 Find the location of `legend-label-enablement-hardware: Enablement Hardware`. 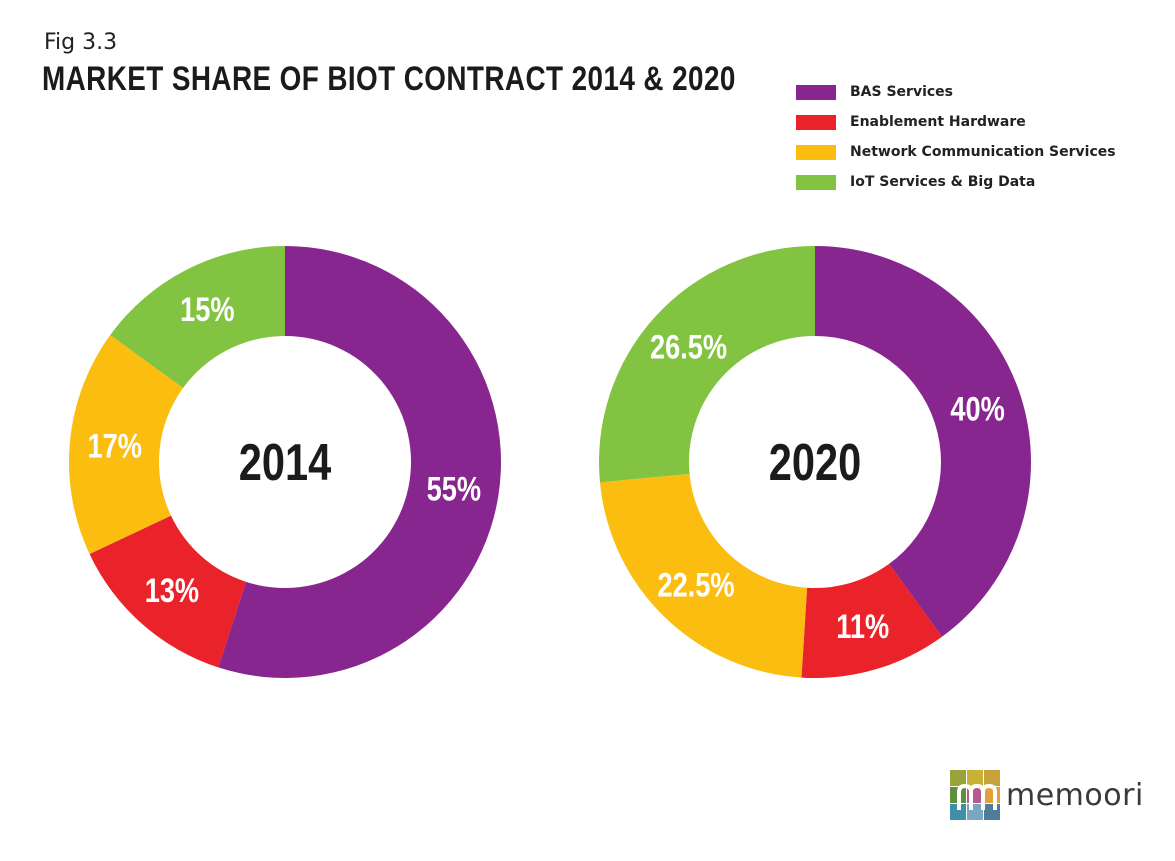

legend-label-enablement-hardware: Enablement Hardware is located at coordinates (938, 122).